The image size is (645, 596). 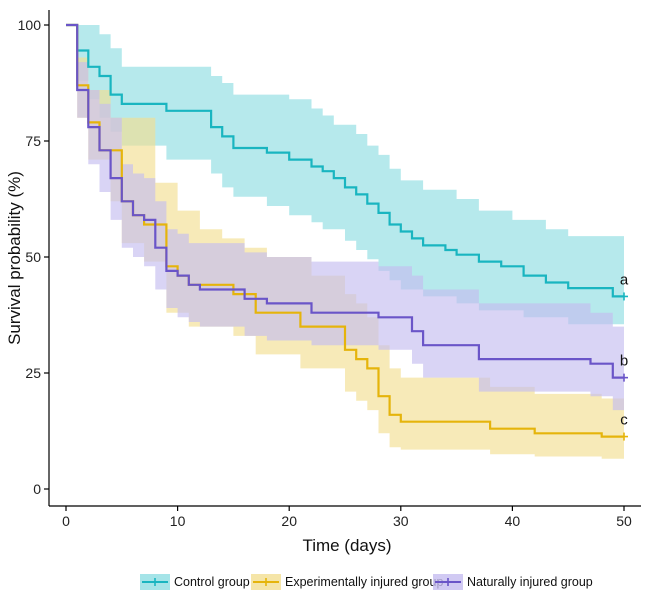 I want to click on control-group-censor-mark, so click(x=624, y=296).